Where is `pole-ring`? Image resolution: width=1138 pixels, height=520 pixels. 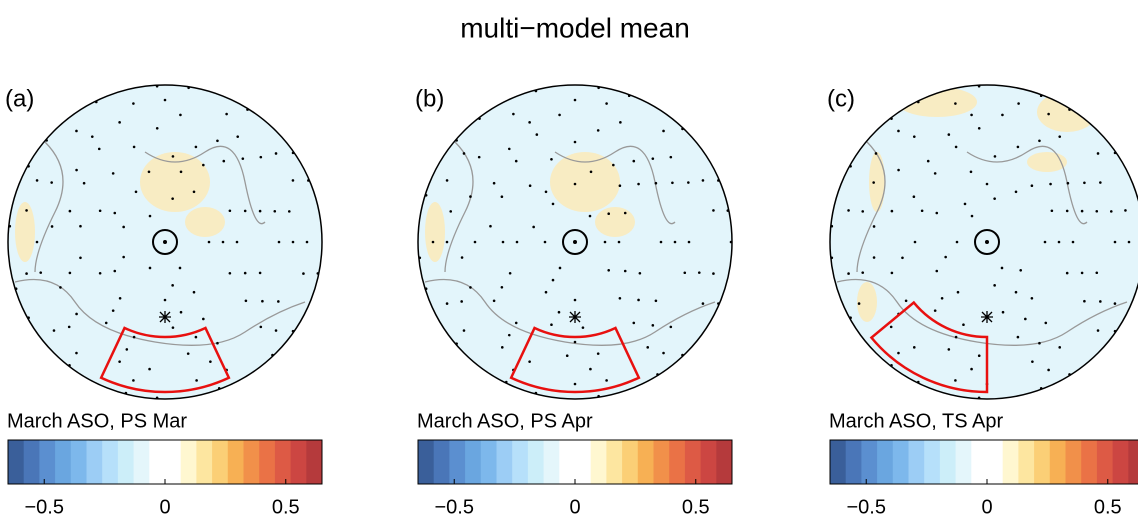
pole-ring is located at coordinates (575, 242).